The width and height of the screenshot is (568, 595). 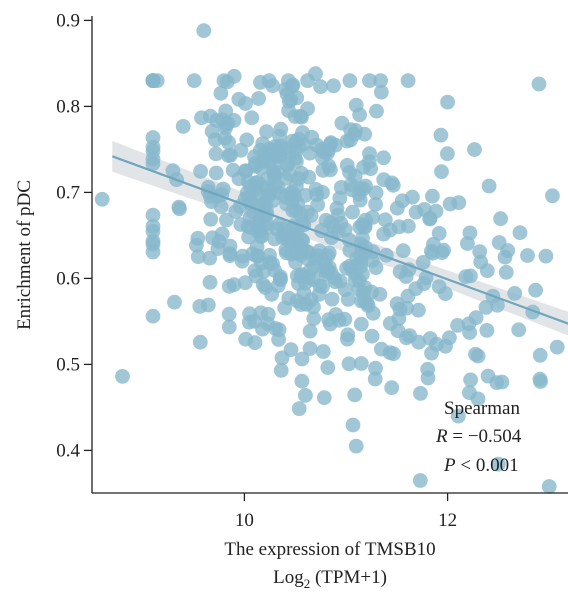 What do you see at coordinates (449, 465) in the screenshot?
I see `stat-p-symbol: P` at bounding box center [449, 465].